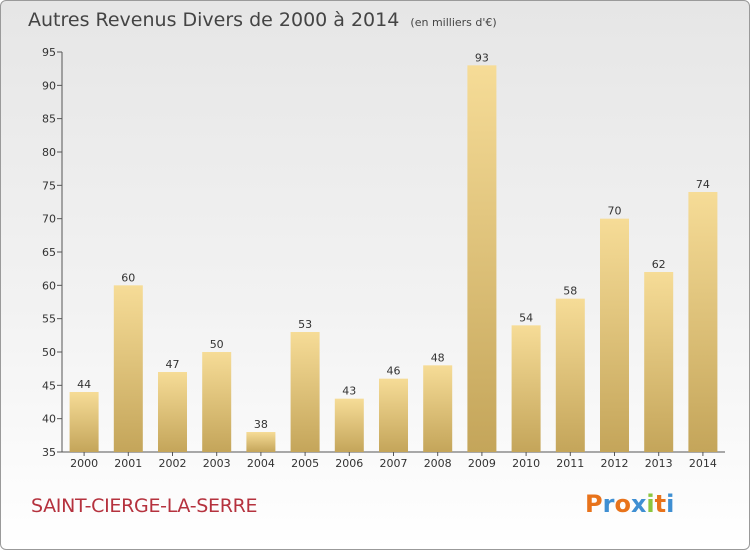 This screenshot has width=750, height=550. Describe the element at coordinates (594, 504) in the screenshot. I see `logo-letter: P` at that location.